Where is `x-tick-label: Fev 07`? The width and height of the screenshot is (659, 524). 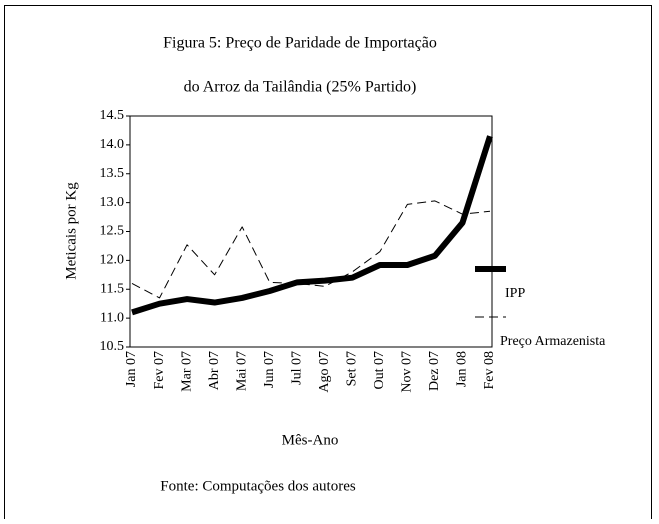 x-tick-label: Fev 07 is located at coordinates (159, 370).